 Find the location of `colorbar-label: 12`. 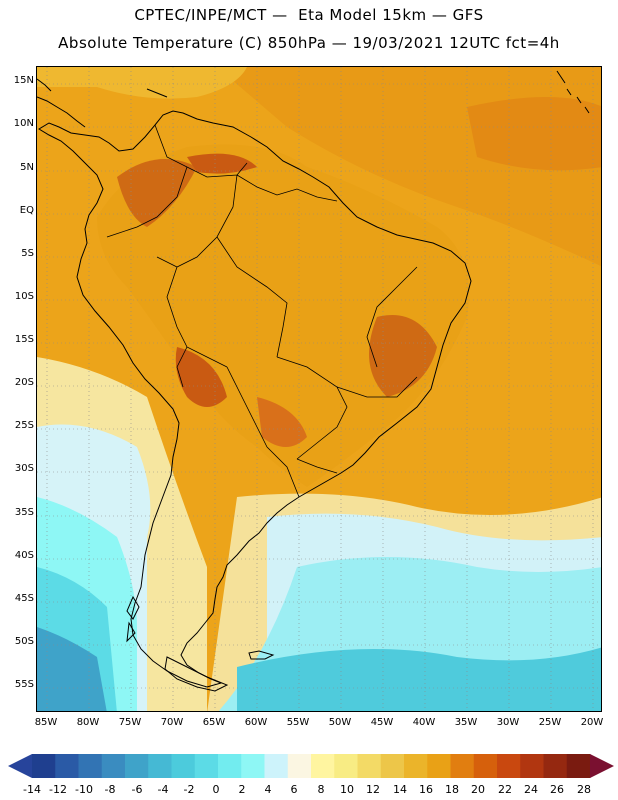

colorbar-label: 12 is located at coordinates (373, 789).